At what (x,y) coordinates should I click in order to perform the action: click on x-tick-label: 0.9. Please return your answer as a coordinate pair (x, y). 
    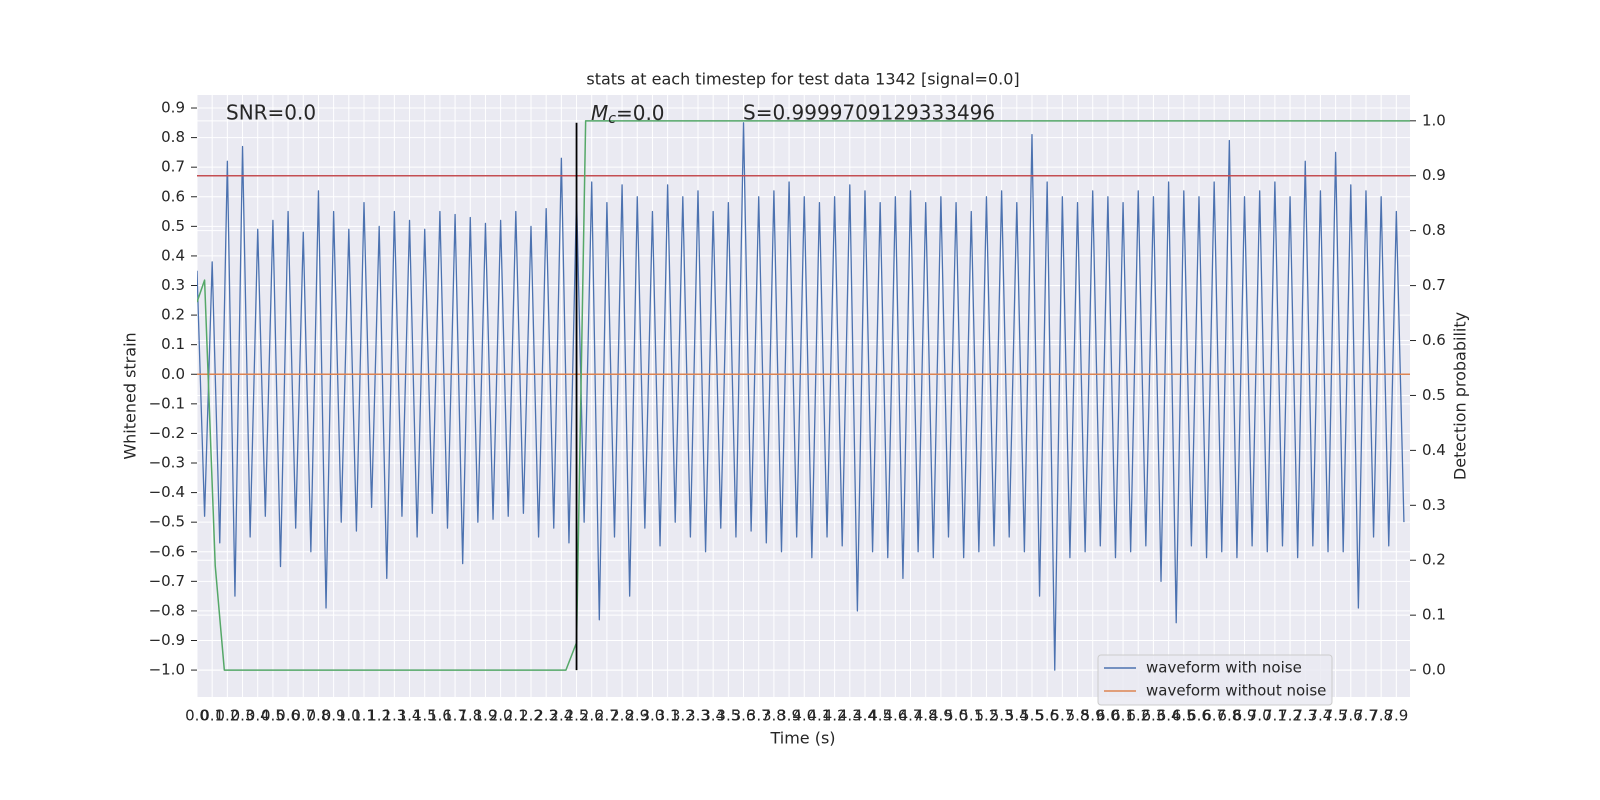
    Looking at the image, I should click on (334, 716).